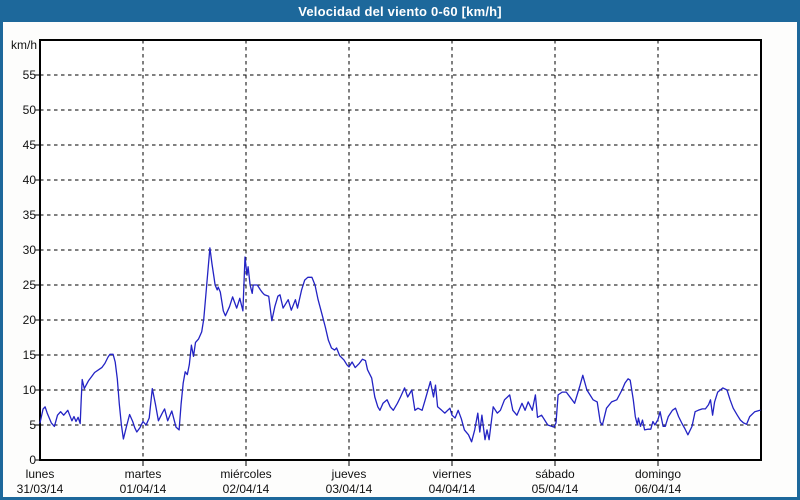 The height and width of the screenshot is (500, 800). Describe the element at coordinates (246, 489) in the screenshot. I see `x-date-label: 02/04/14` at that location.